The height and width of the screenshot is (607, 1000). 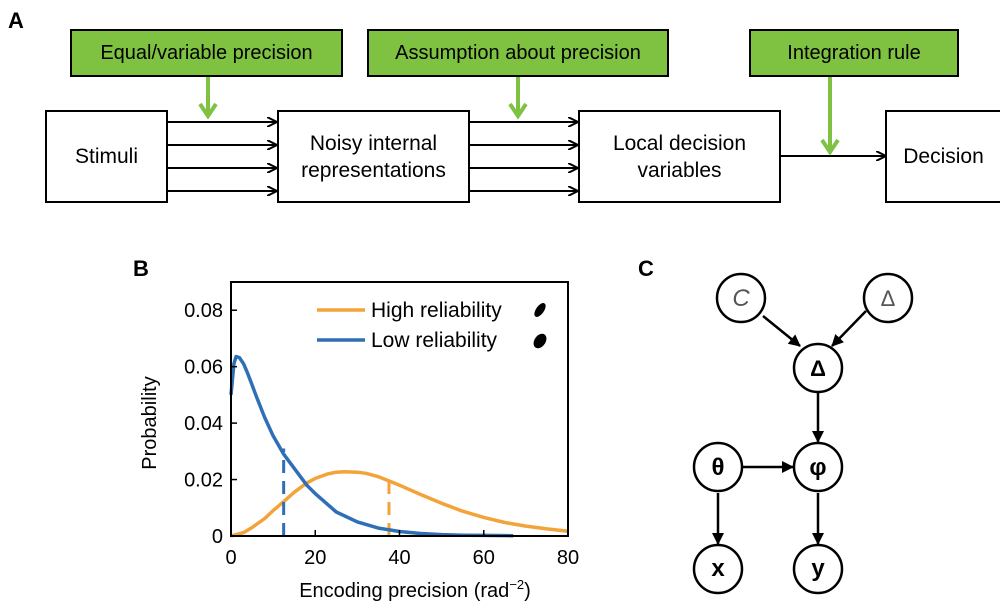 I want to click on local-decision-box: Local decision variables, so click(x=679, y=156).